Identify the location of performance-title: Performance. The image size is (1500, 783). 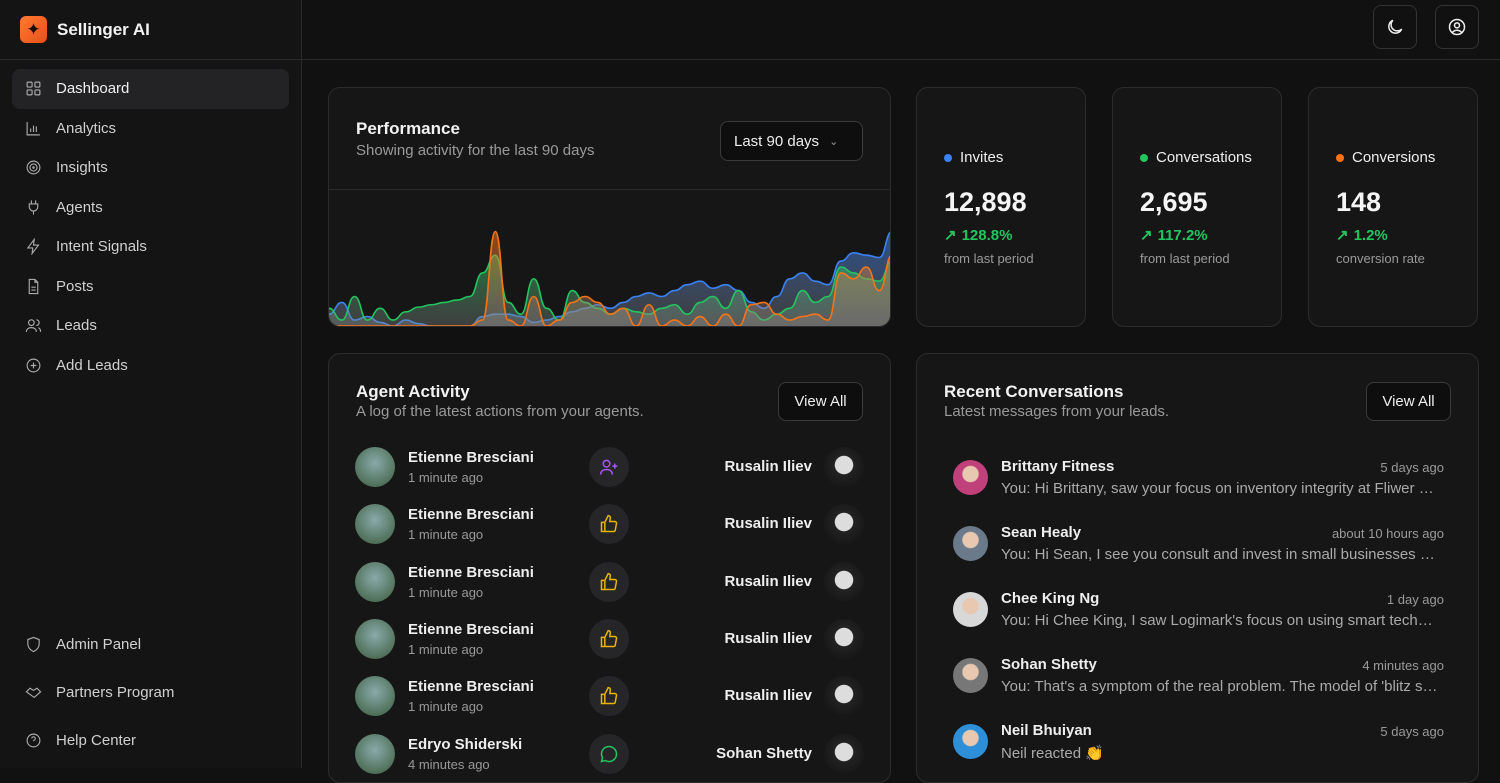
(408, 128).